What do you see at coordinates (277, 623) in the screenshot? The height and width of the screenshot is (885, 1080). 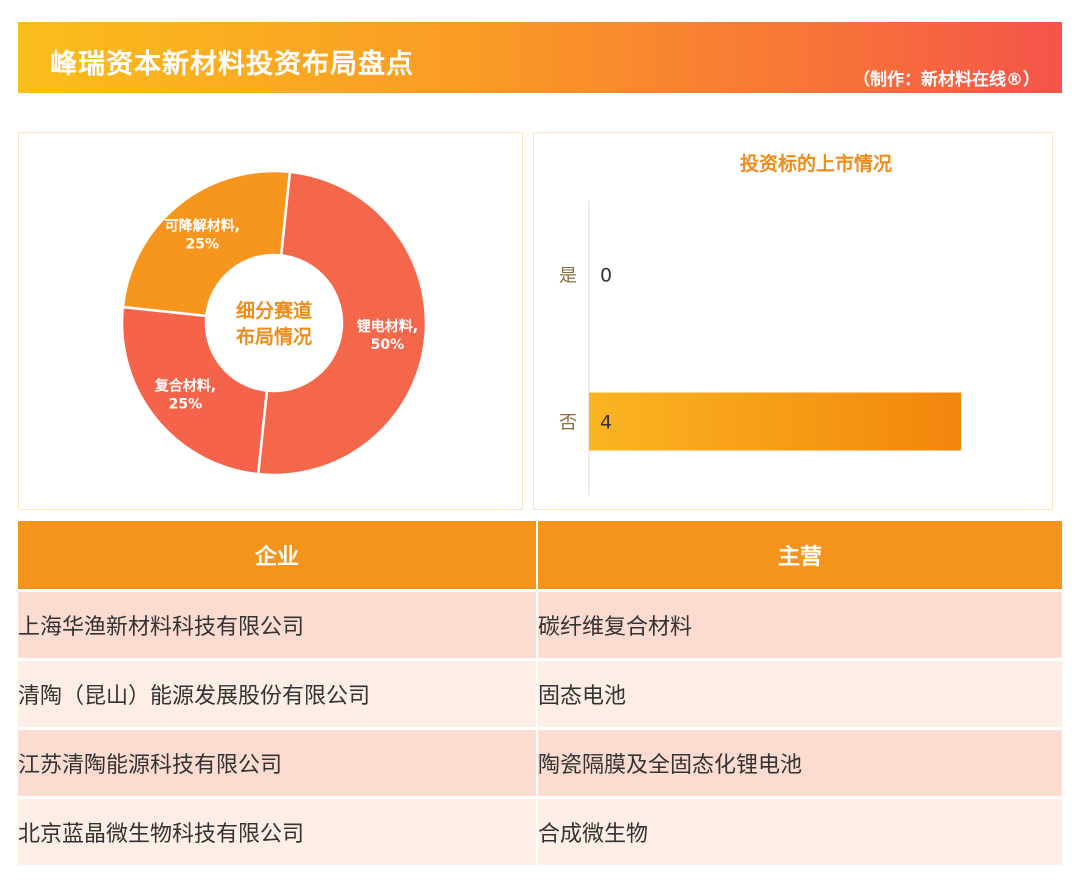 I see `company-cell: 上海华渔新材料科技有限公司` at bounding box center [277, 623].